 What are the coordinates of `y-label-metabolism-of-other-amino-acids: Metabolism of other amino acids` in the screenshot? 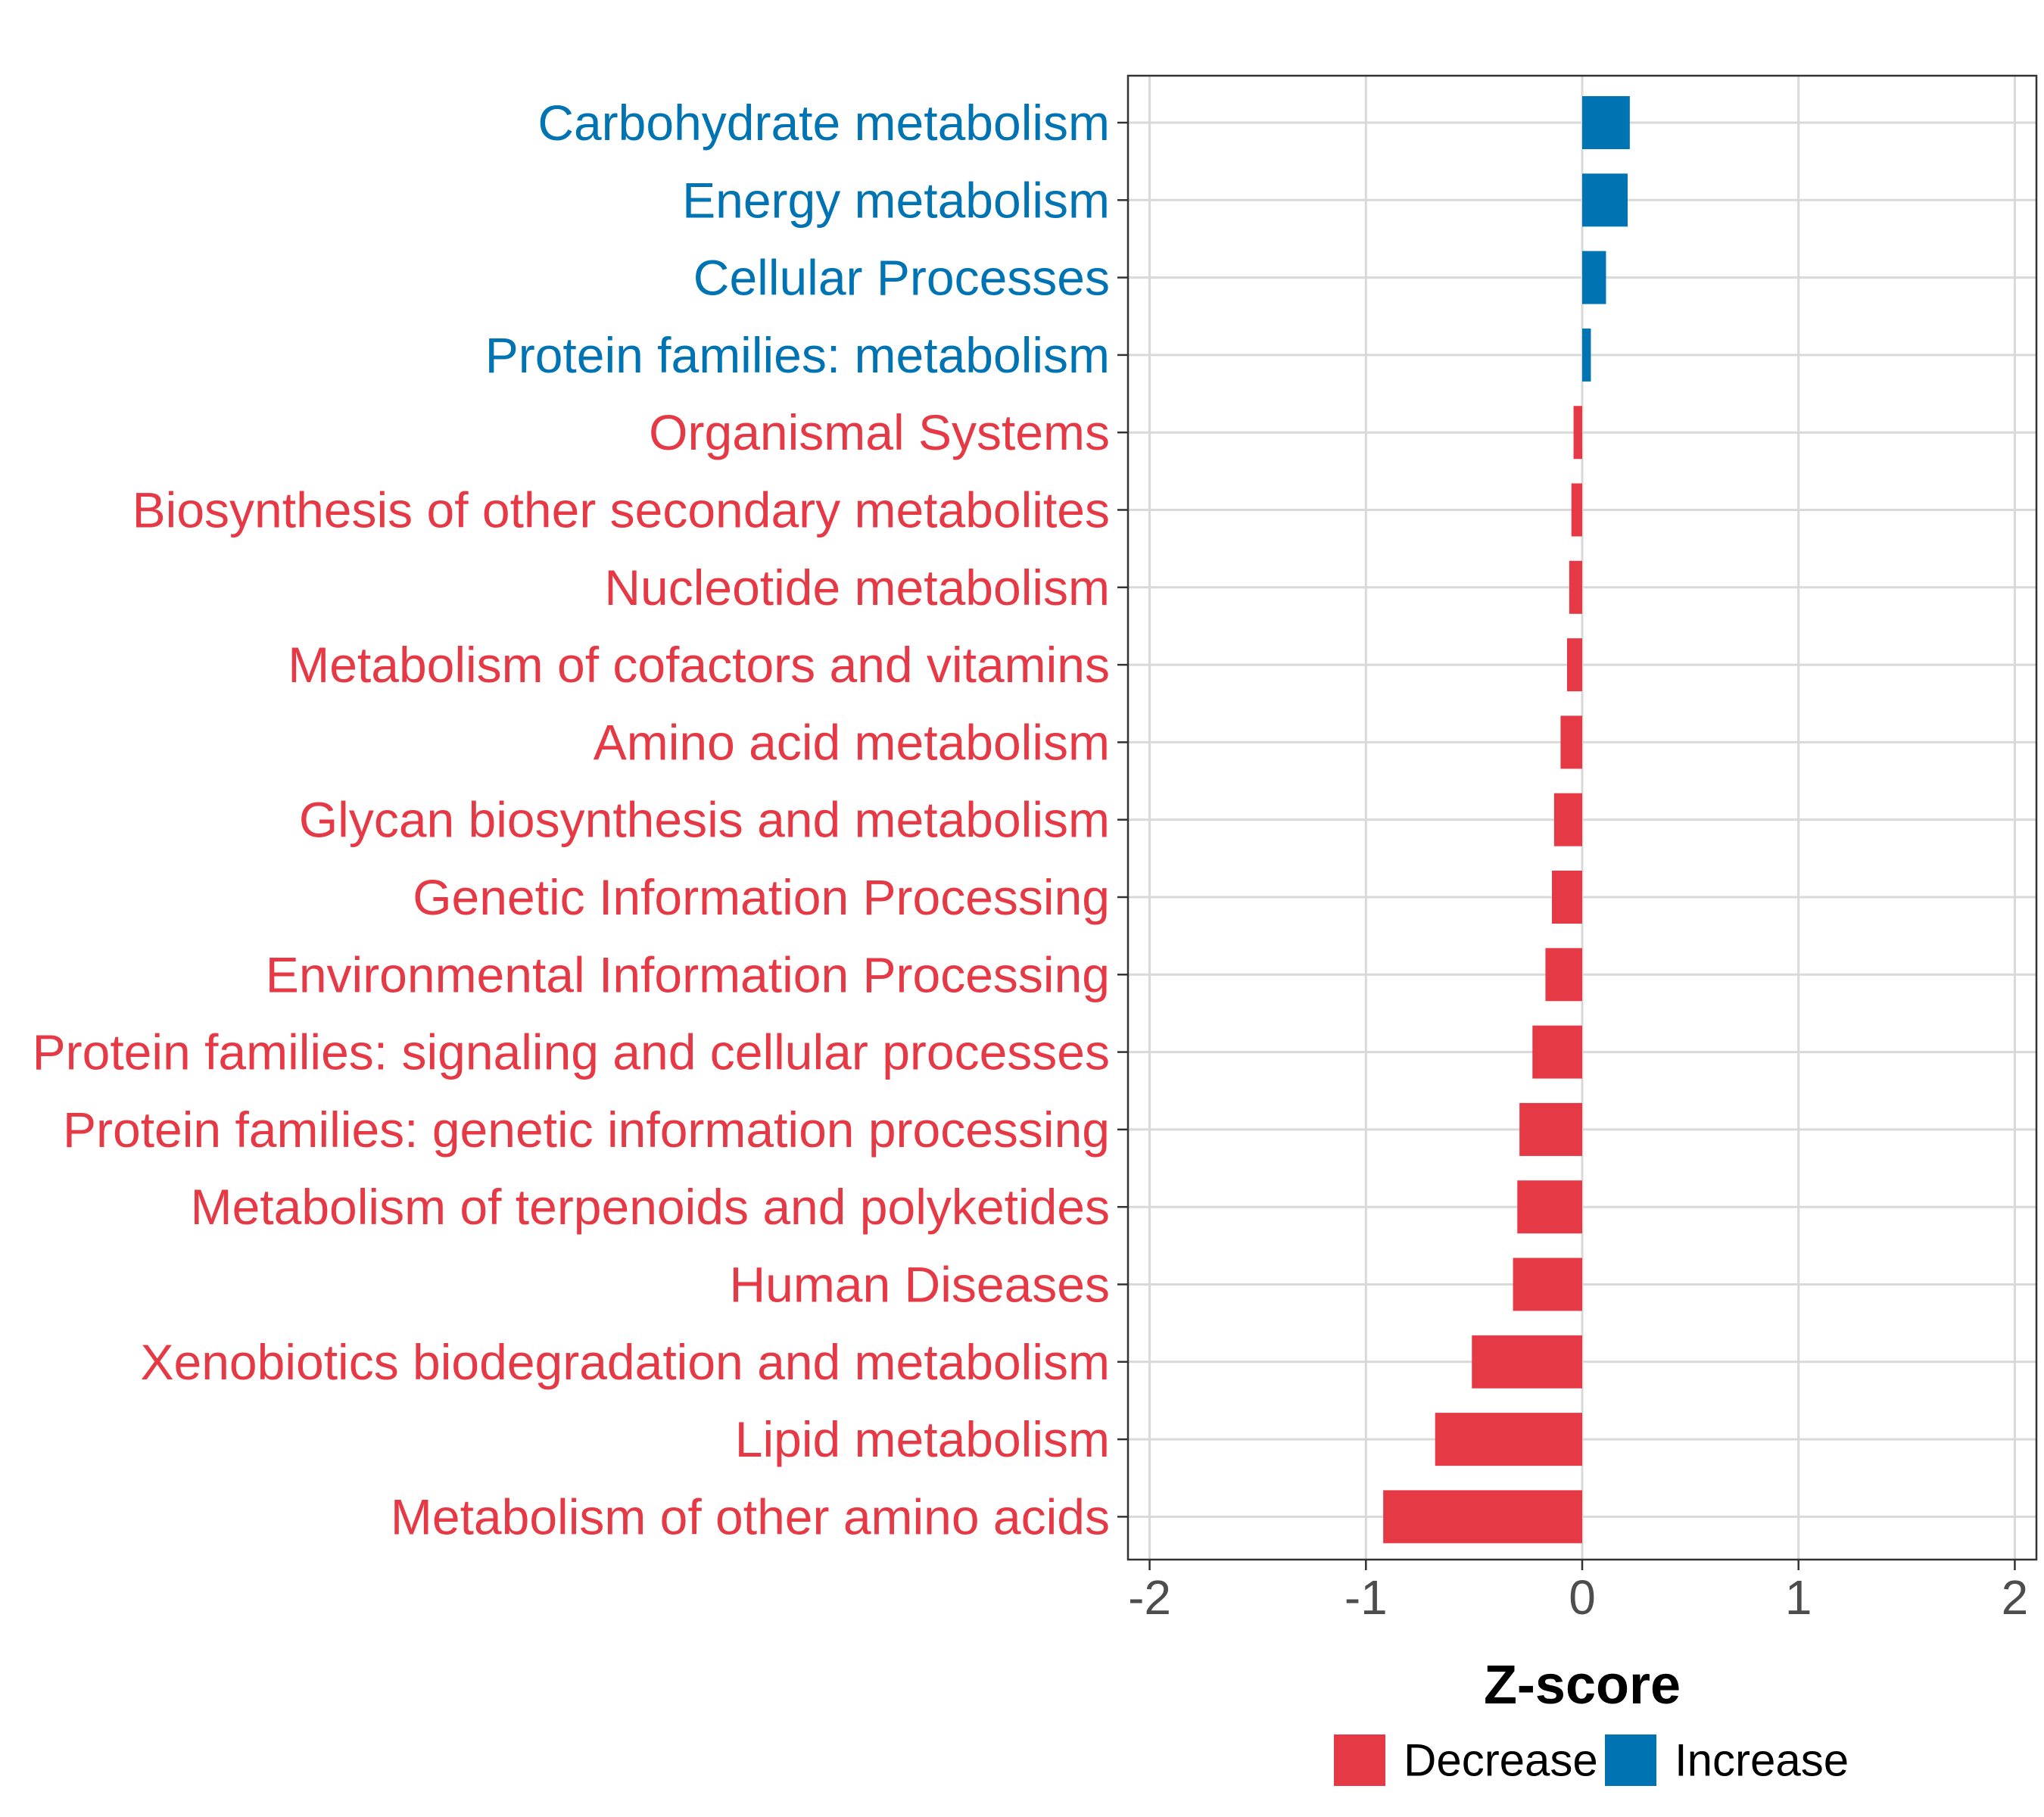 It's located at (750, 1516).